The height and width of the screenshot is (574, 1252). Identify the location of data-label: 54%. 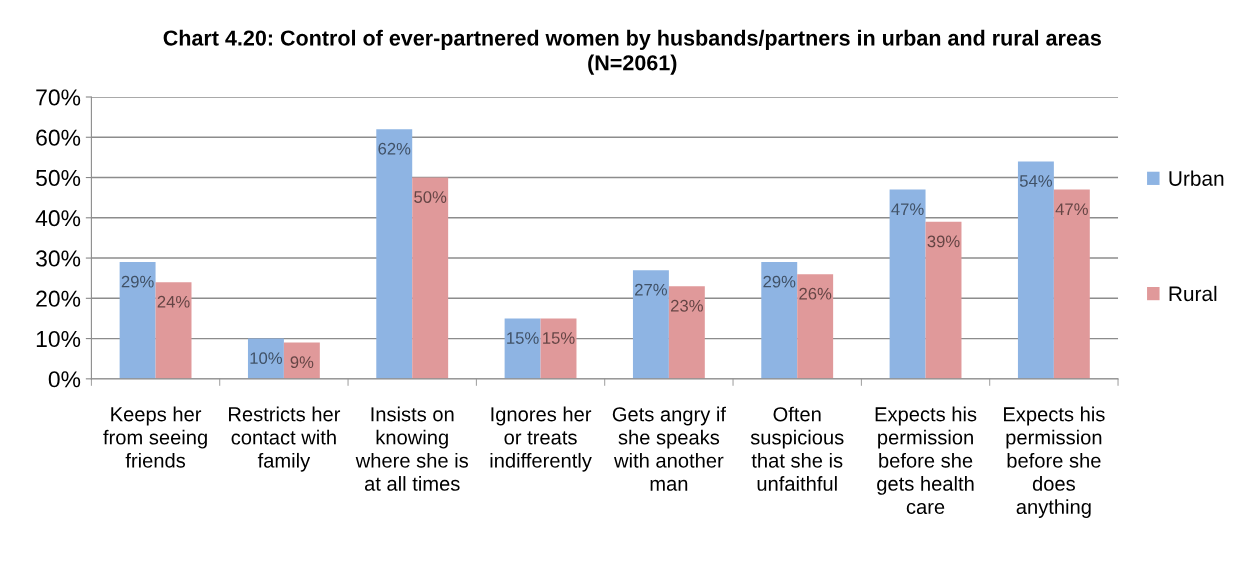
(1035, 181).